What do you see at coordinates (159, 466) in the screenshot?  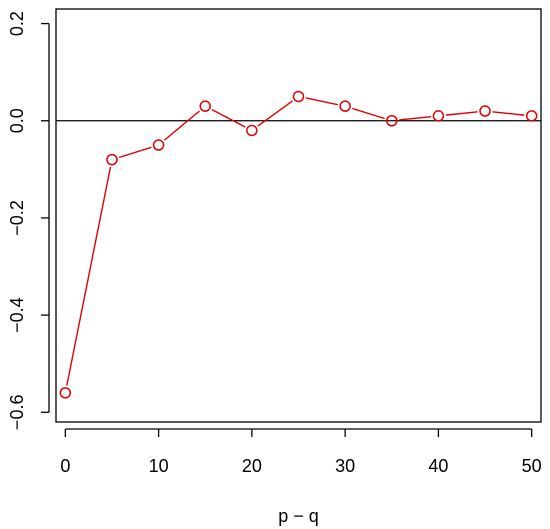 I see `x-tick-label: 10` at bounding box center [159, 466].